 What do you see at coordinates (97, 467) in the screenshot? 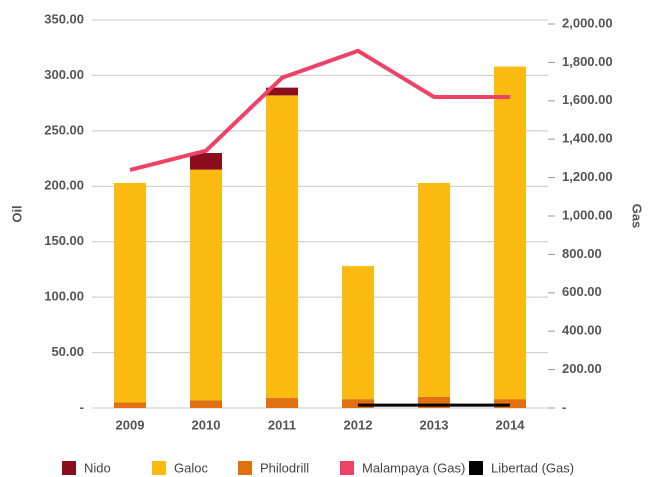
I see `legend-label: Nido` at bounding box center [97, 467].